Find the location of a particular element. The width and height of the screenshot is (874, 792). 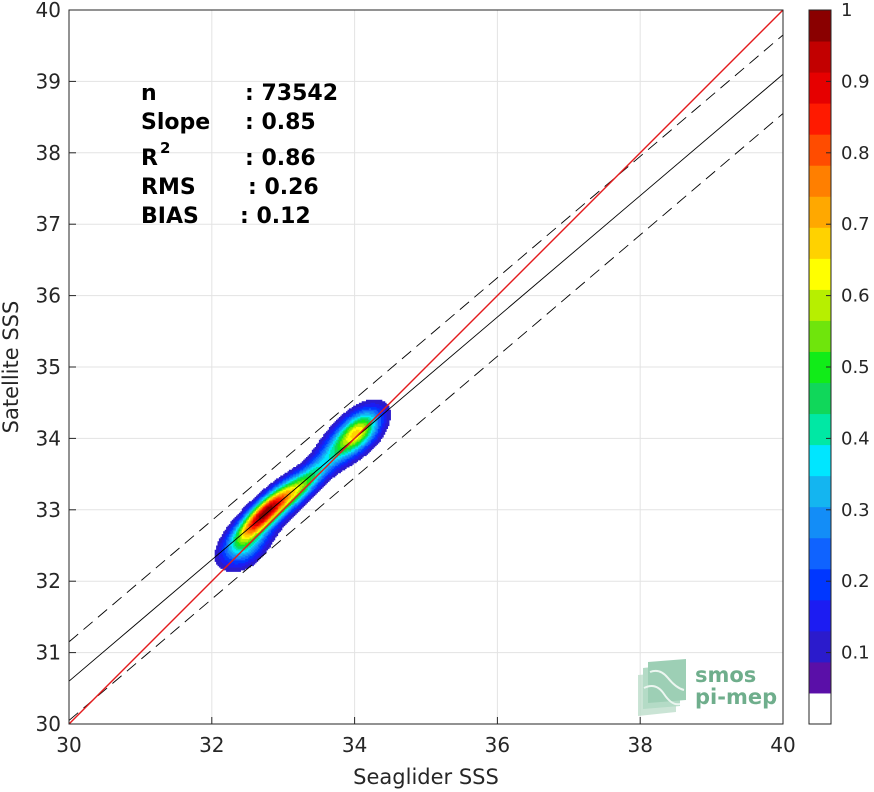

colorbar is located at coordinates (820, 367).